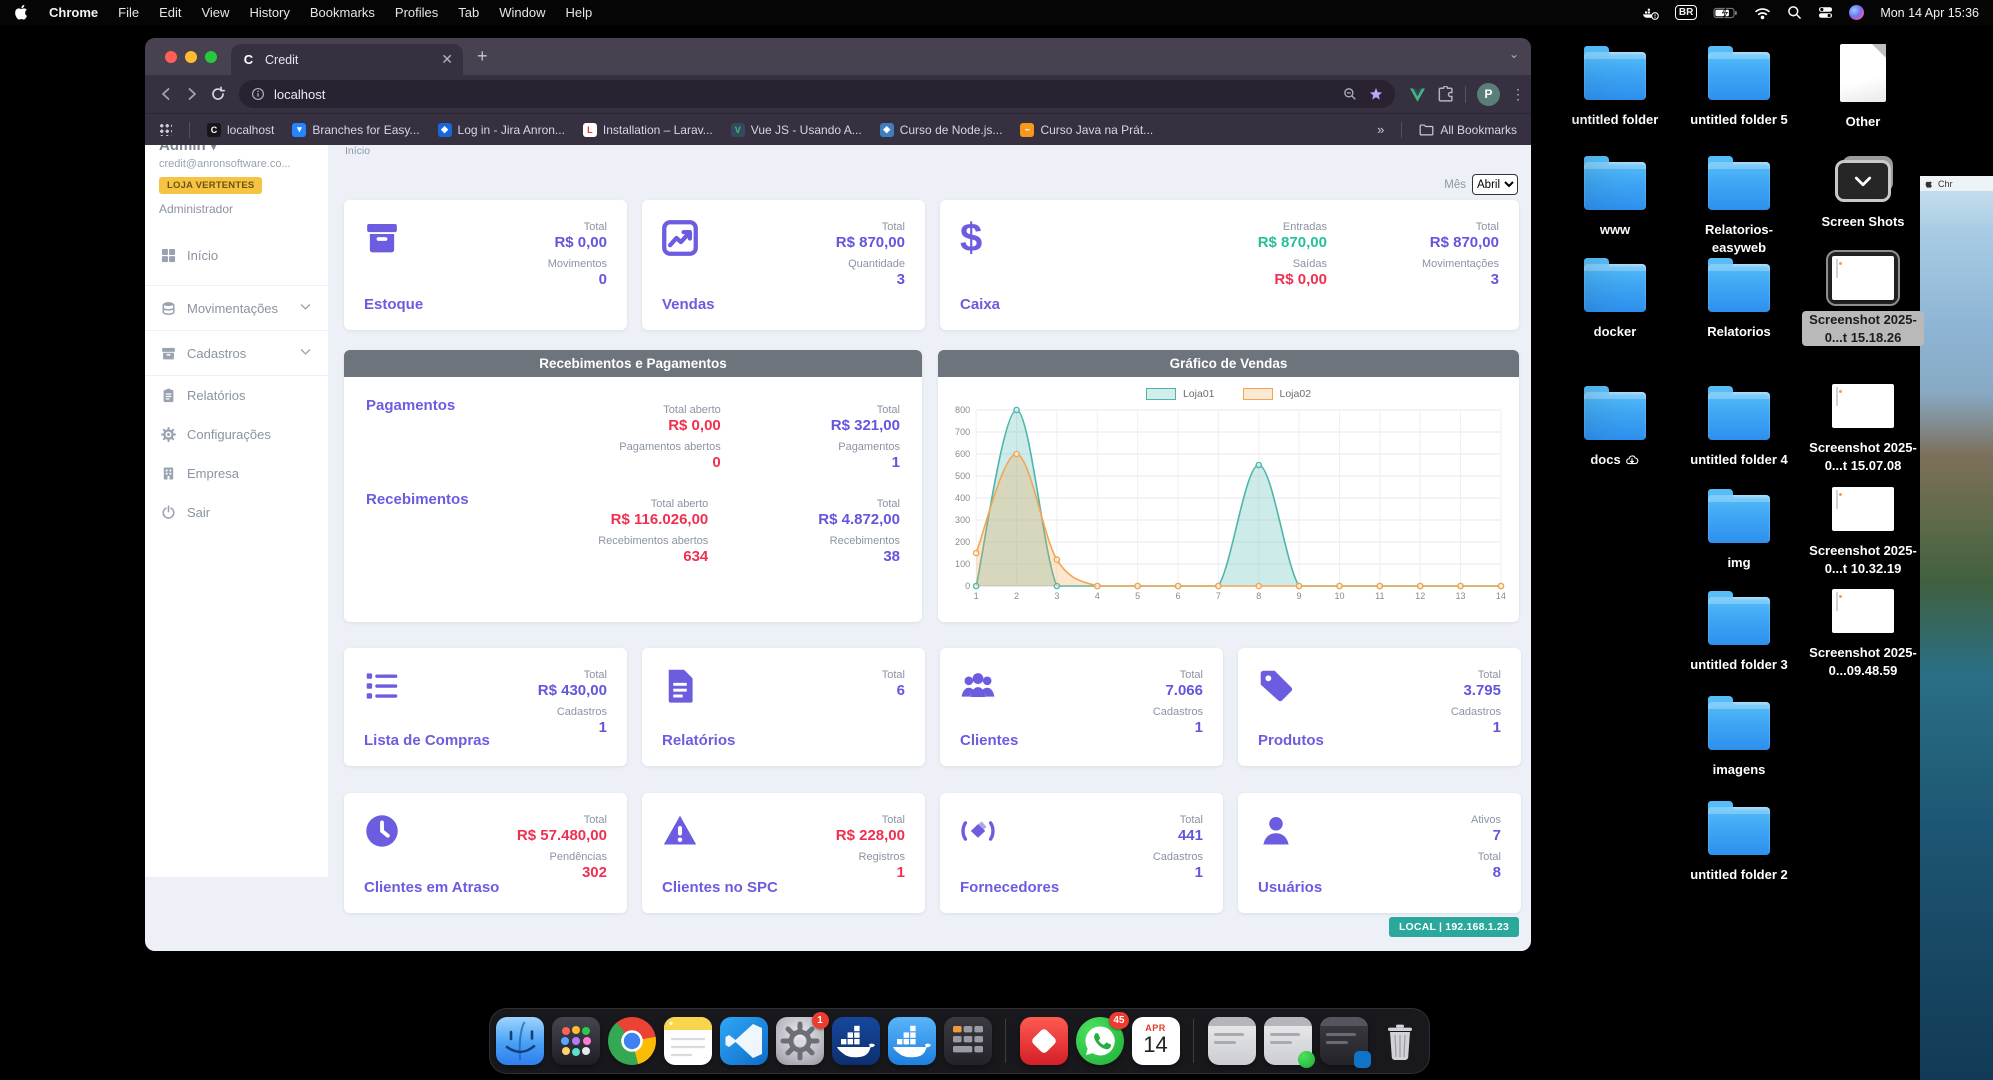  I want to click on new-tab-button: +, so click(482, 56).